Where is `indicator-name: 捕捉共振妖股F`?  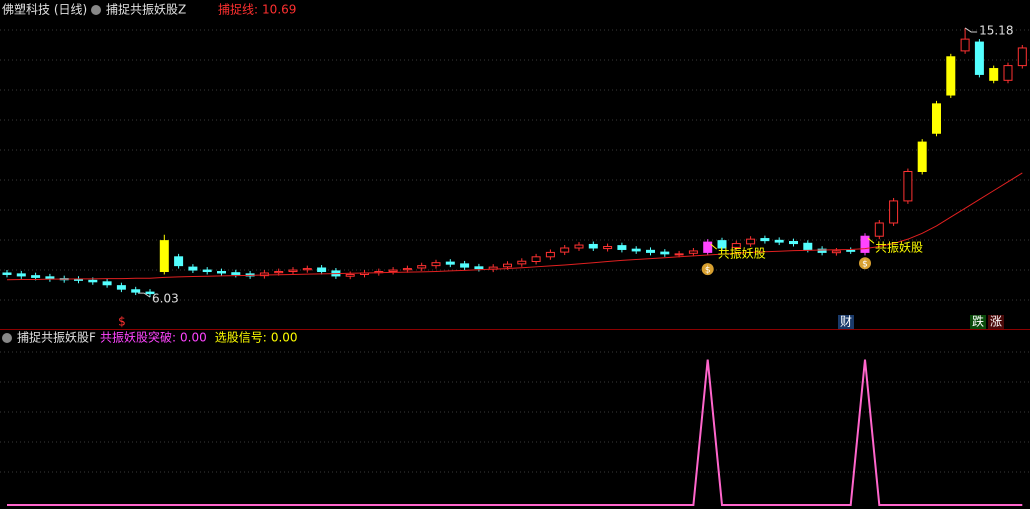 indicator-name: 捕捉共振妖股F is located at coordinates (56, 337).